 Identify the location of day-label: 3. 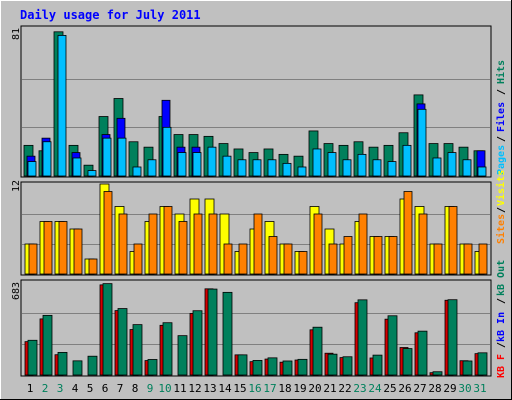
(60, 388).